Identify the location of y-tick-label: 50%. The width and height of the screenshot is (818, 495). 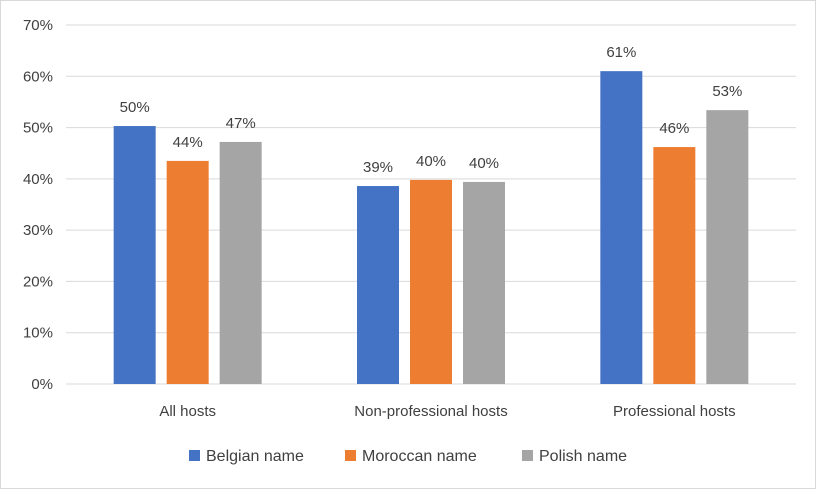
(38, 128).